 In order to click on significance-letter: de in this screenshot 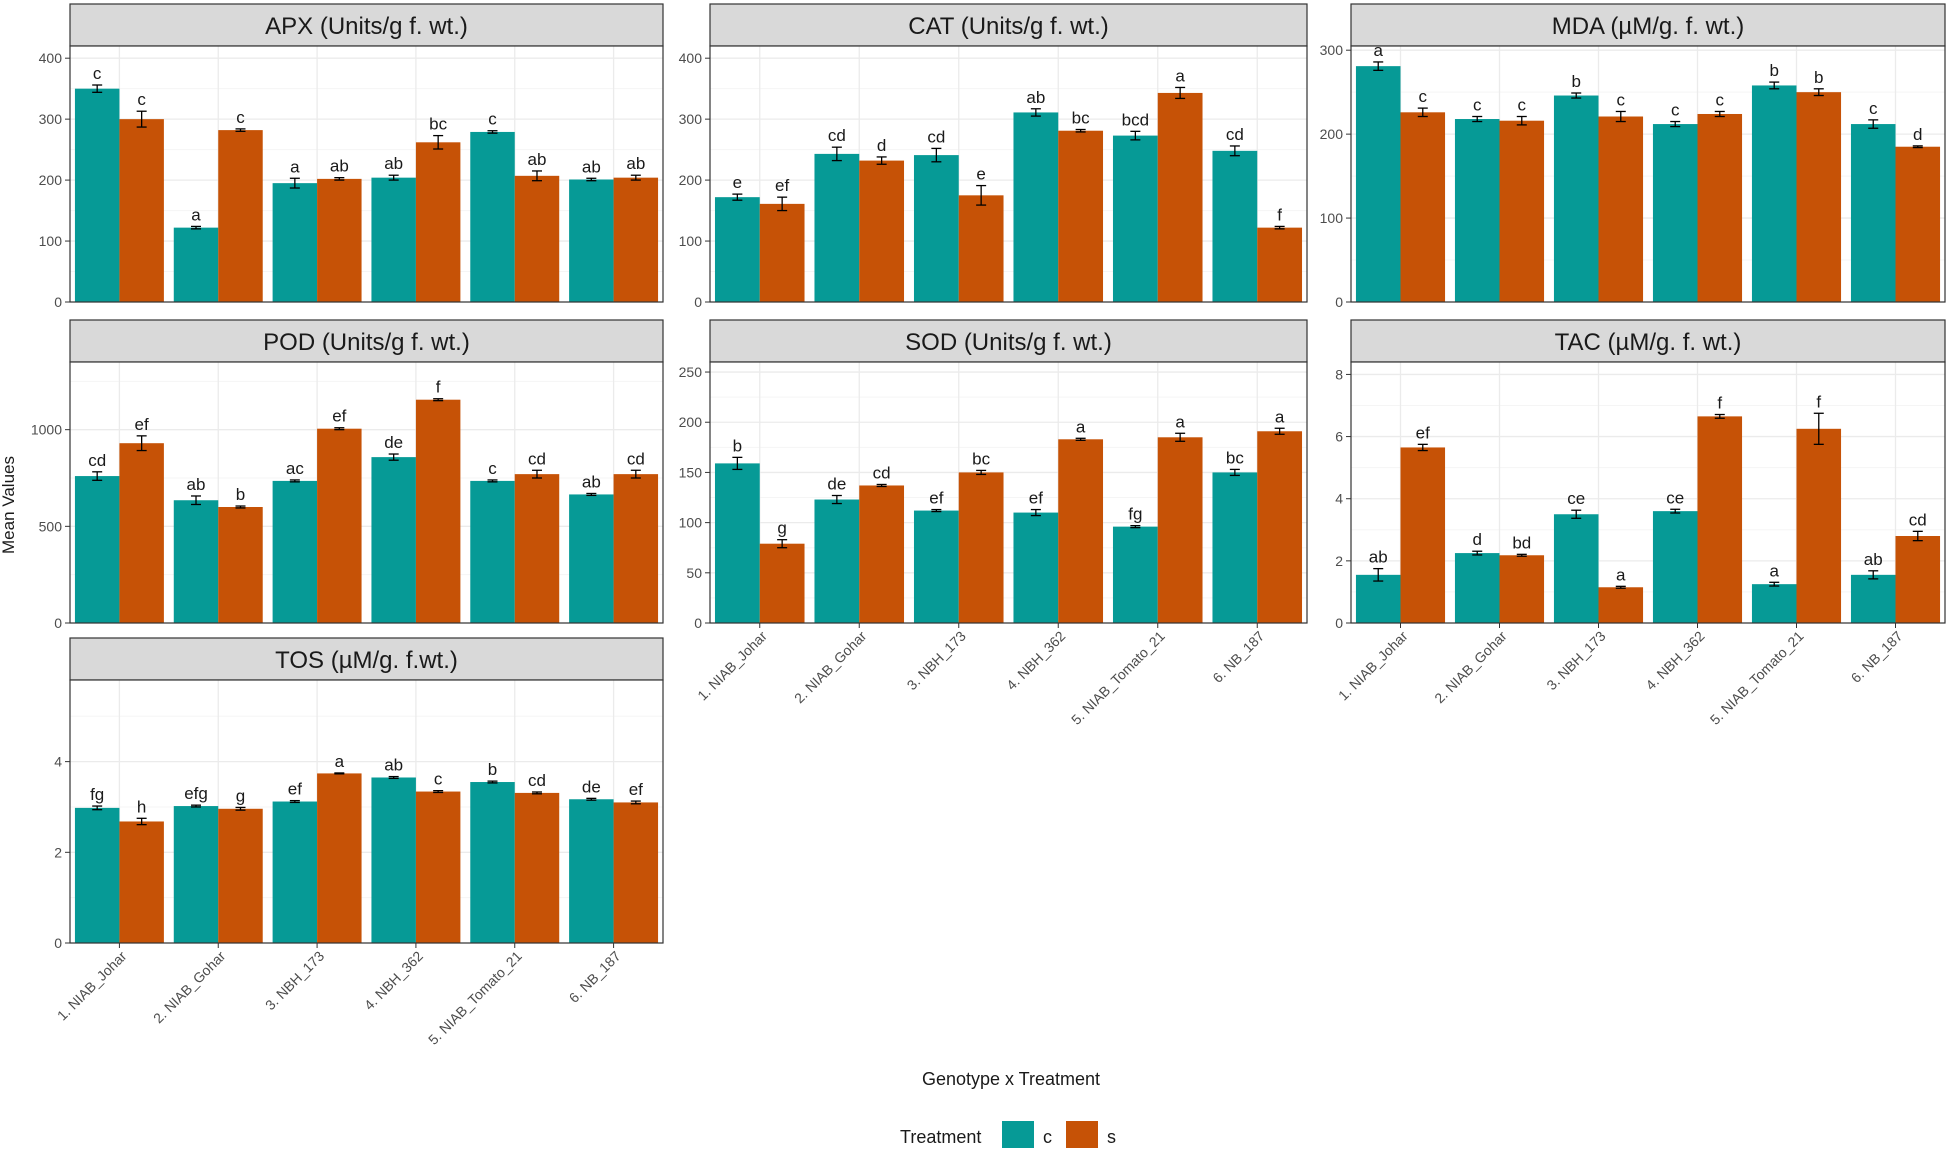, I will do `click(591, 786)`.